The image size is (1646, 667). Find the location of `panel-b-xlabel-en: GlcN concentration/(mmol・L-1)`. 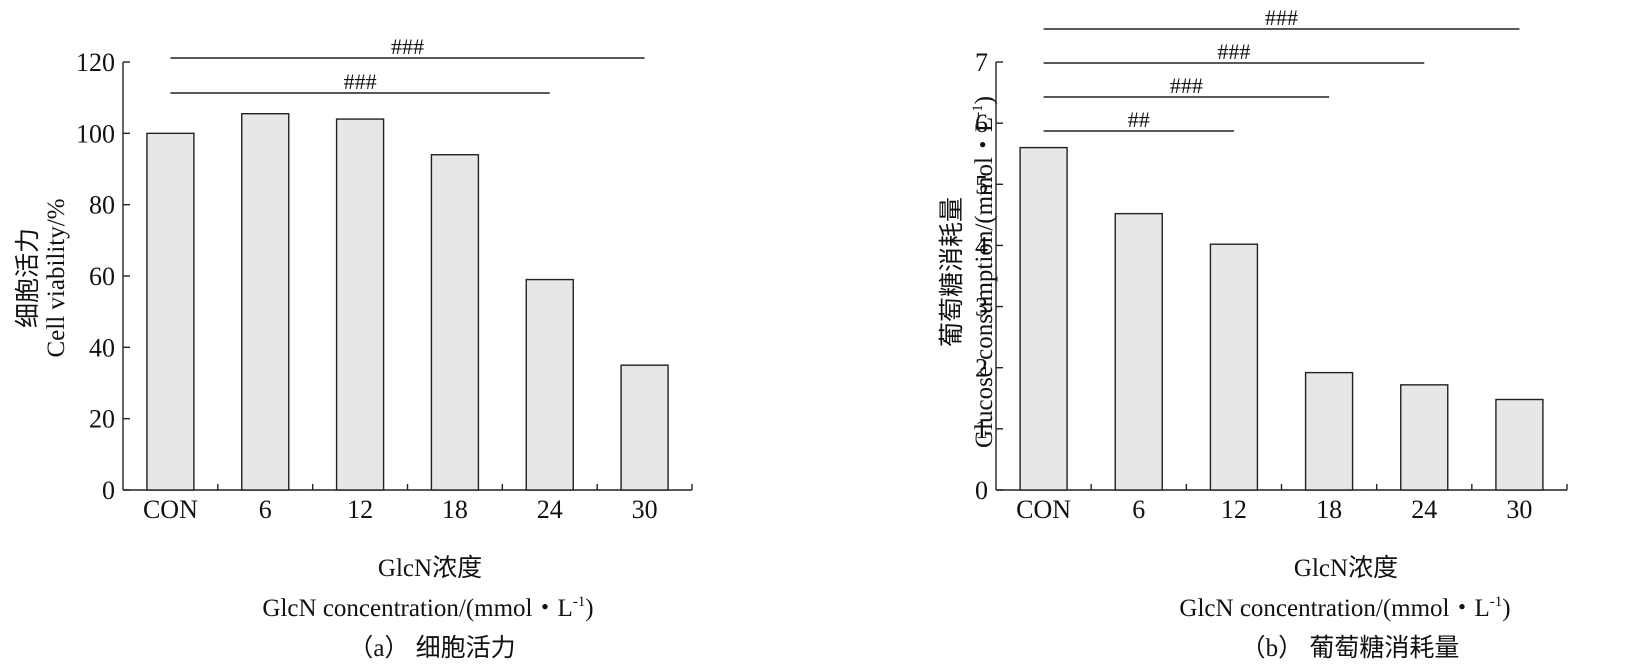

panel-b-xlabel-en: GlcN concentration/(mmol・L-1) is located at coordinates (1344, 608).